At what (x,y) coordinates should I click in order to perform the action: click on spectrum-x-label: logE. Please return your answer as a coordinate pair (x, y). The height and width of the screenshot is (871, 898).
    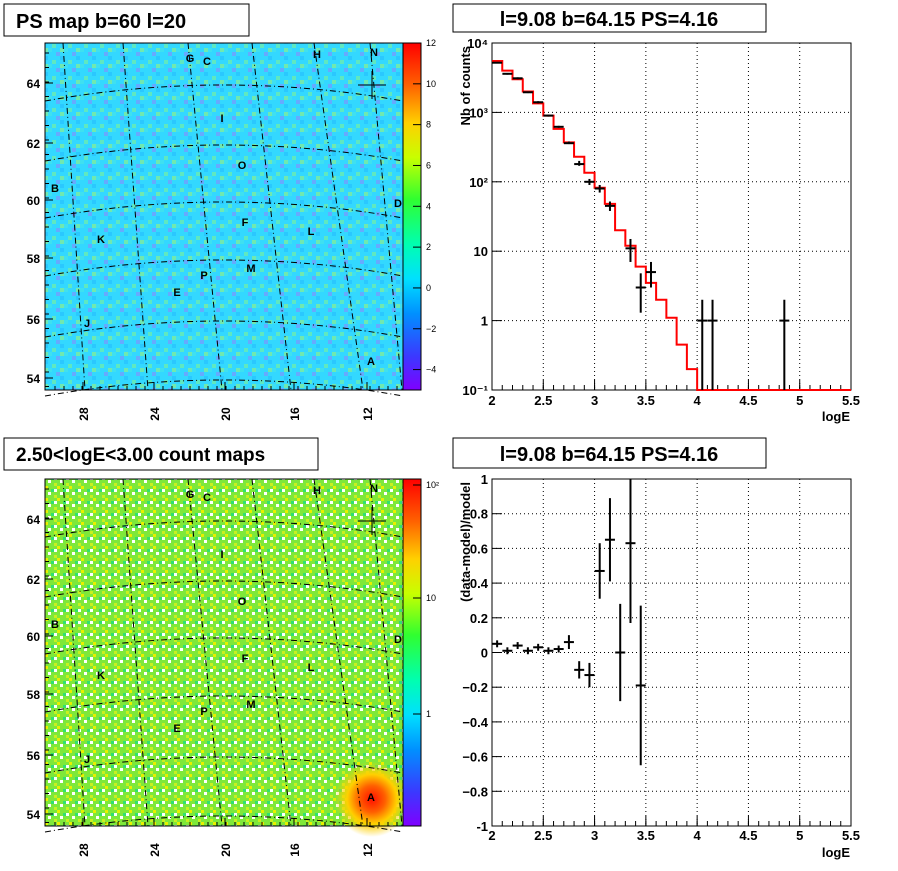
    Looking at the image, I should click on (836, 416).